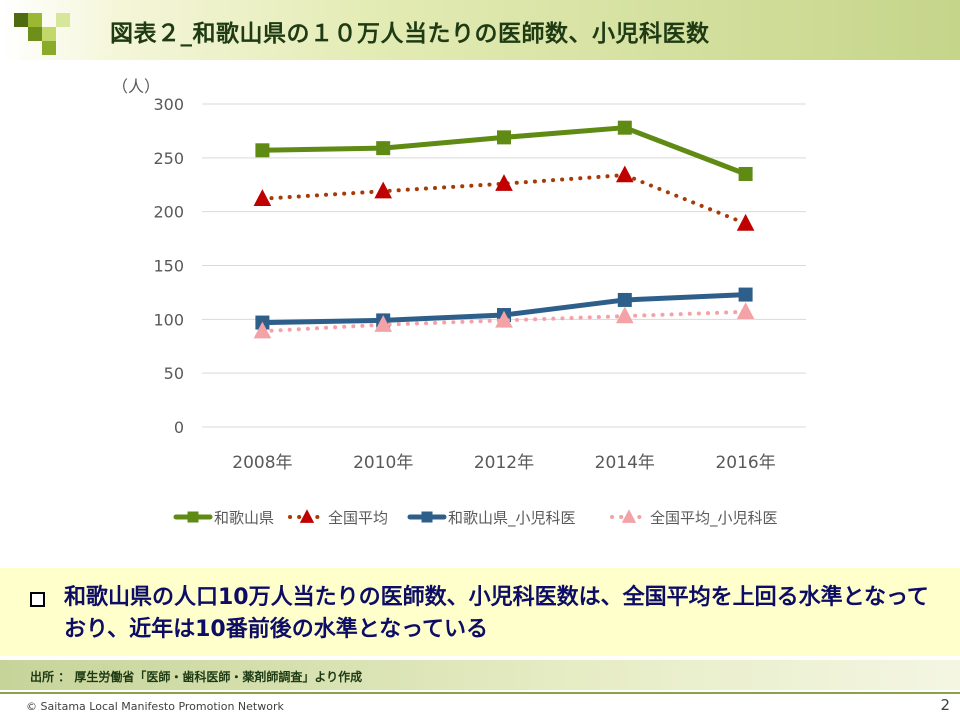  I want to click on source-bar, so click(480, 675).